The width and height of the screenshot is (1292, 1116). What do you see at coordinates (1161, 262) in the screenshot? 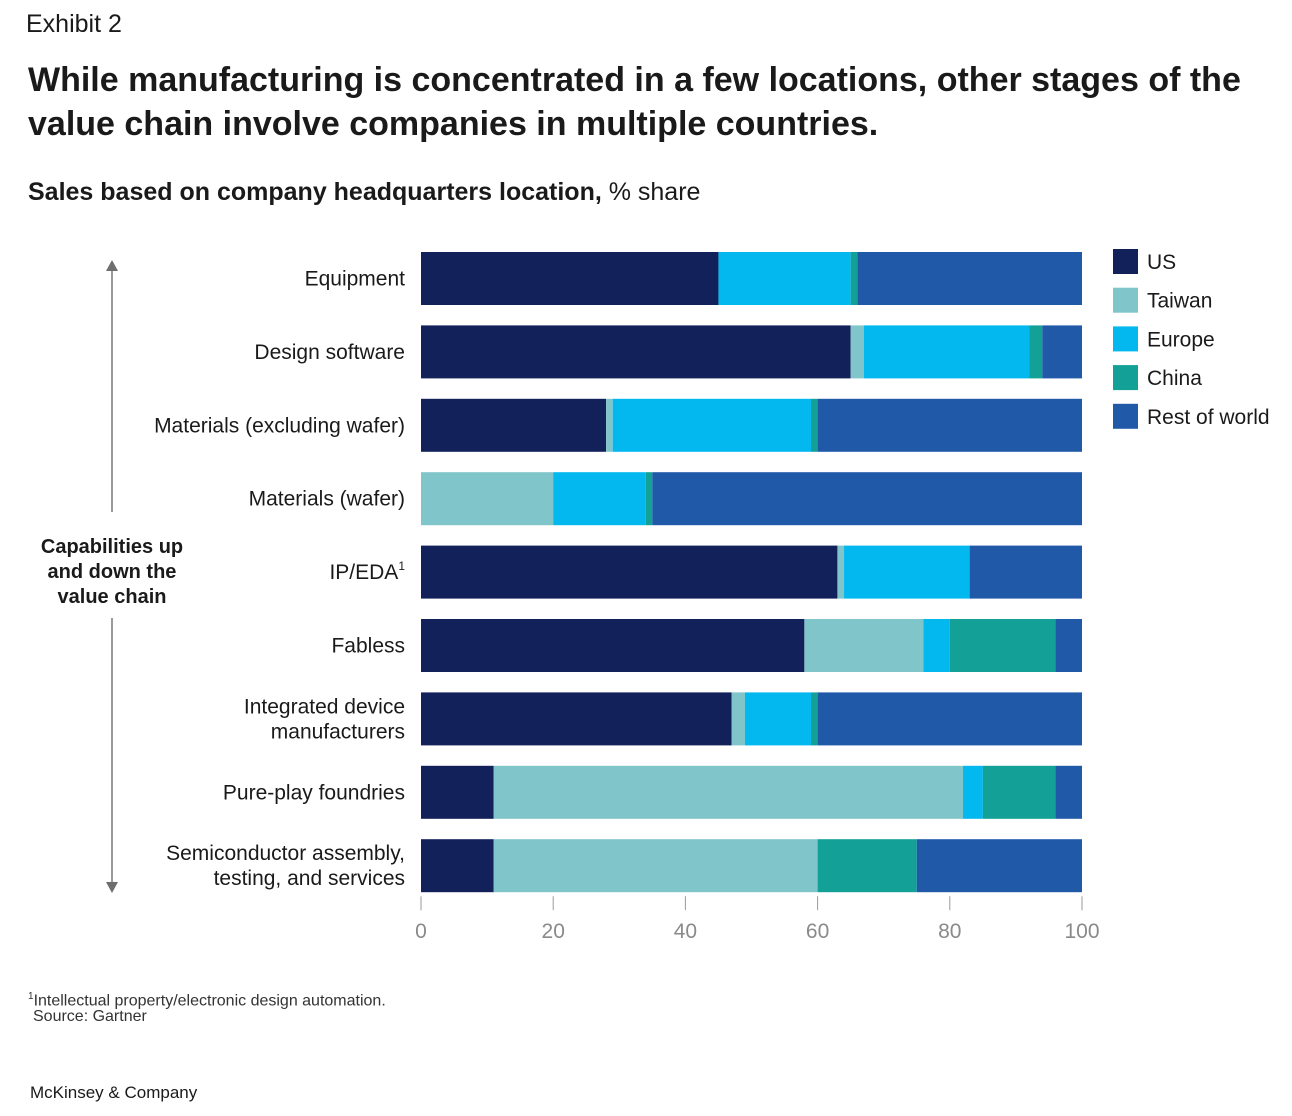
I see `legend-label: US` at bounding box center [1161, 262].